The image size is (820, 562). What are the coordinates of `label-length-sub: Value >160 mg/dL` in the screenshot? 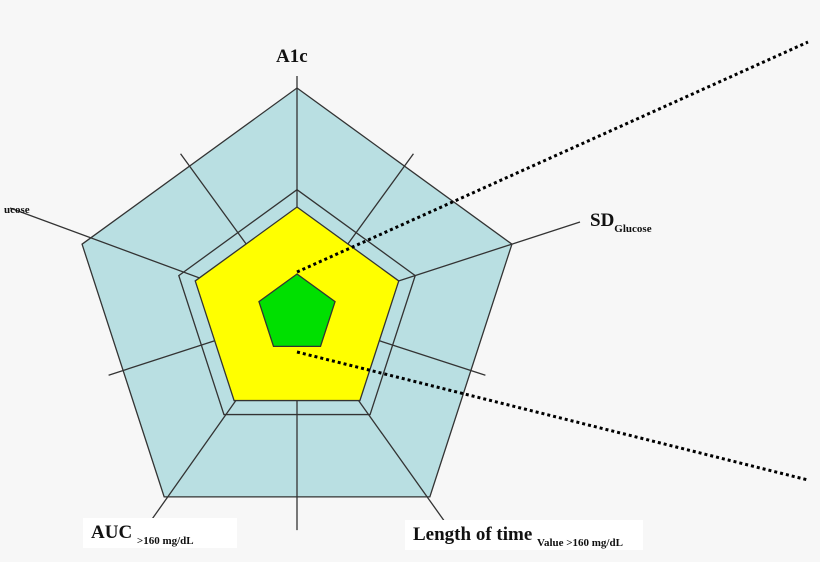 It's located at (580, 543).